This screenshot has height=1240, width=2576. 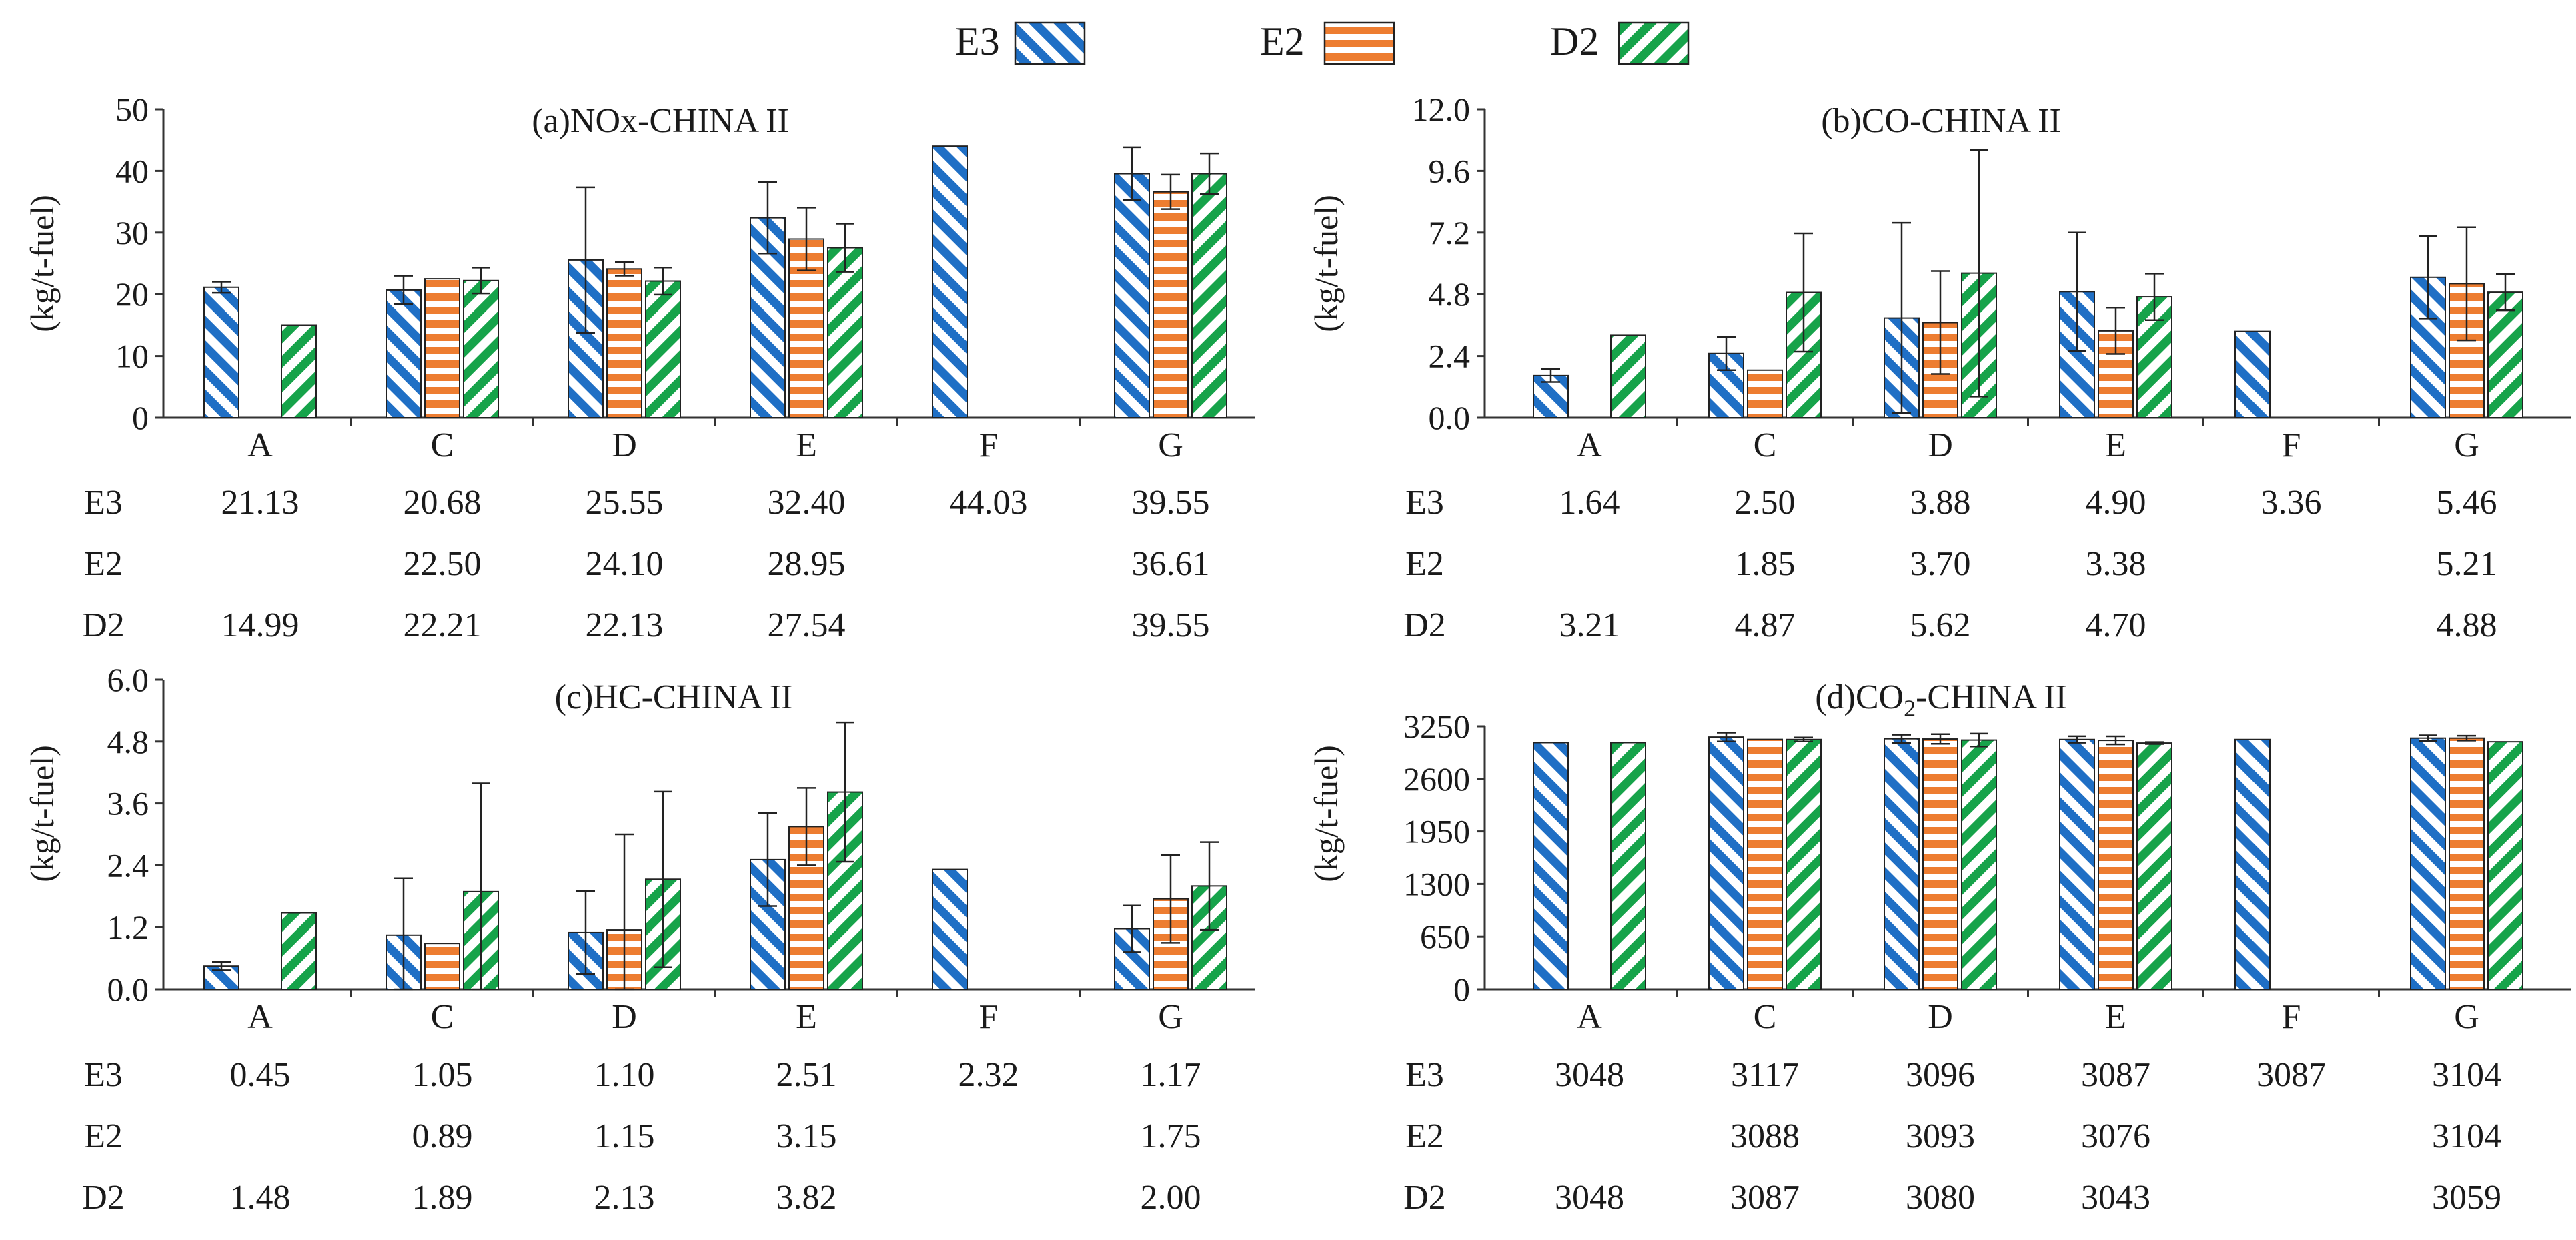 What do you see at coordinates (1282, 41) in the screenshot?
I see `legend-label-e2: E2` at bounding box center [1282, 41].